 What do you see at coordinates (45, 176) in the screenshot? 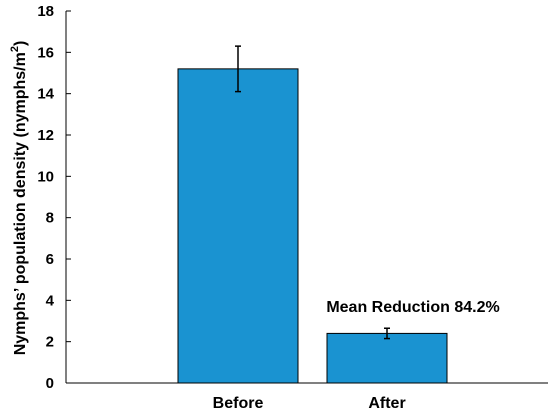
I see `y-tick-label: 10` at bounding box center [45, 176].